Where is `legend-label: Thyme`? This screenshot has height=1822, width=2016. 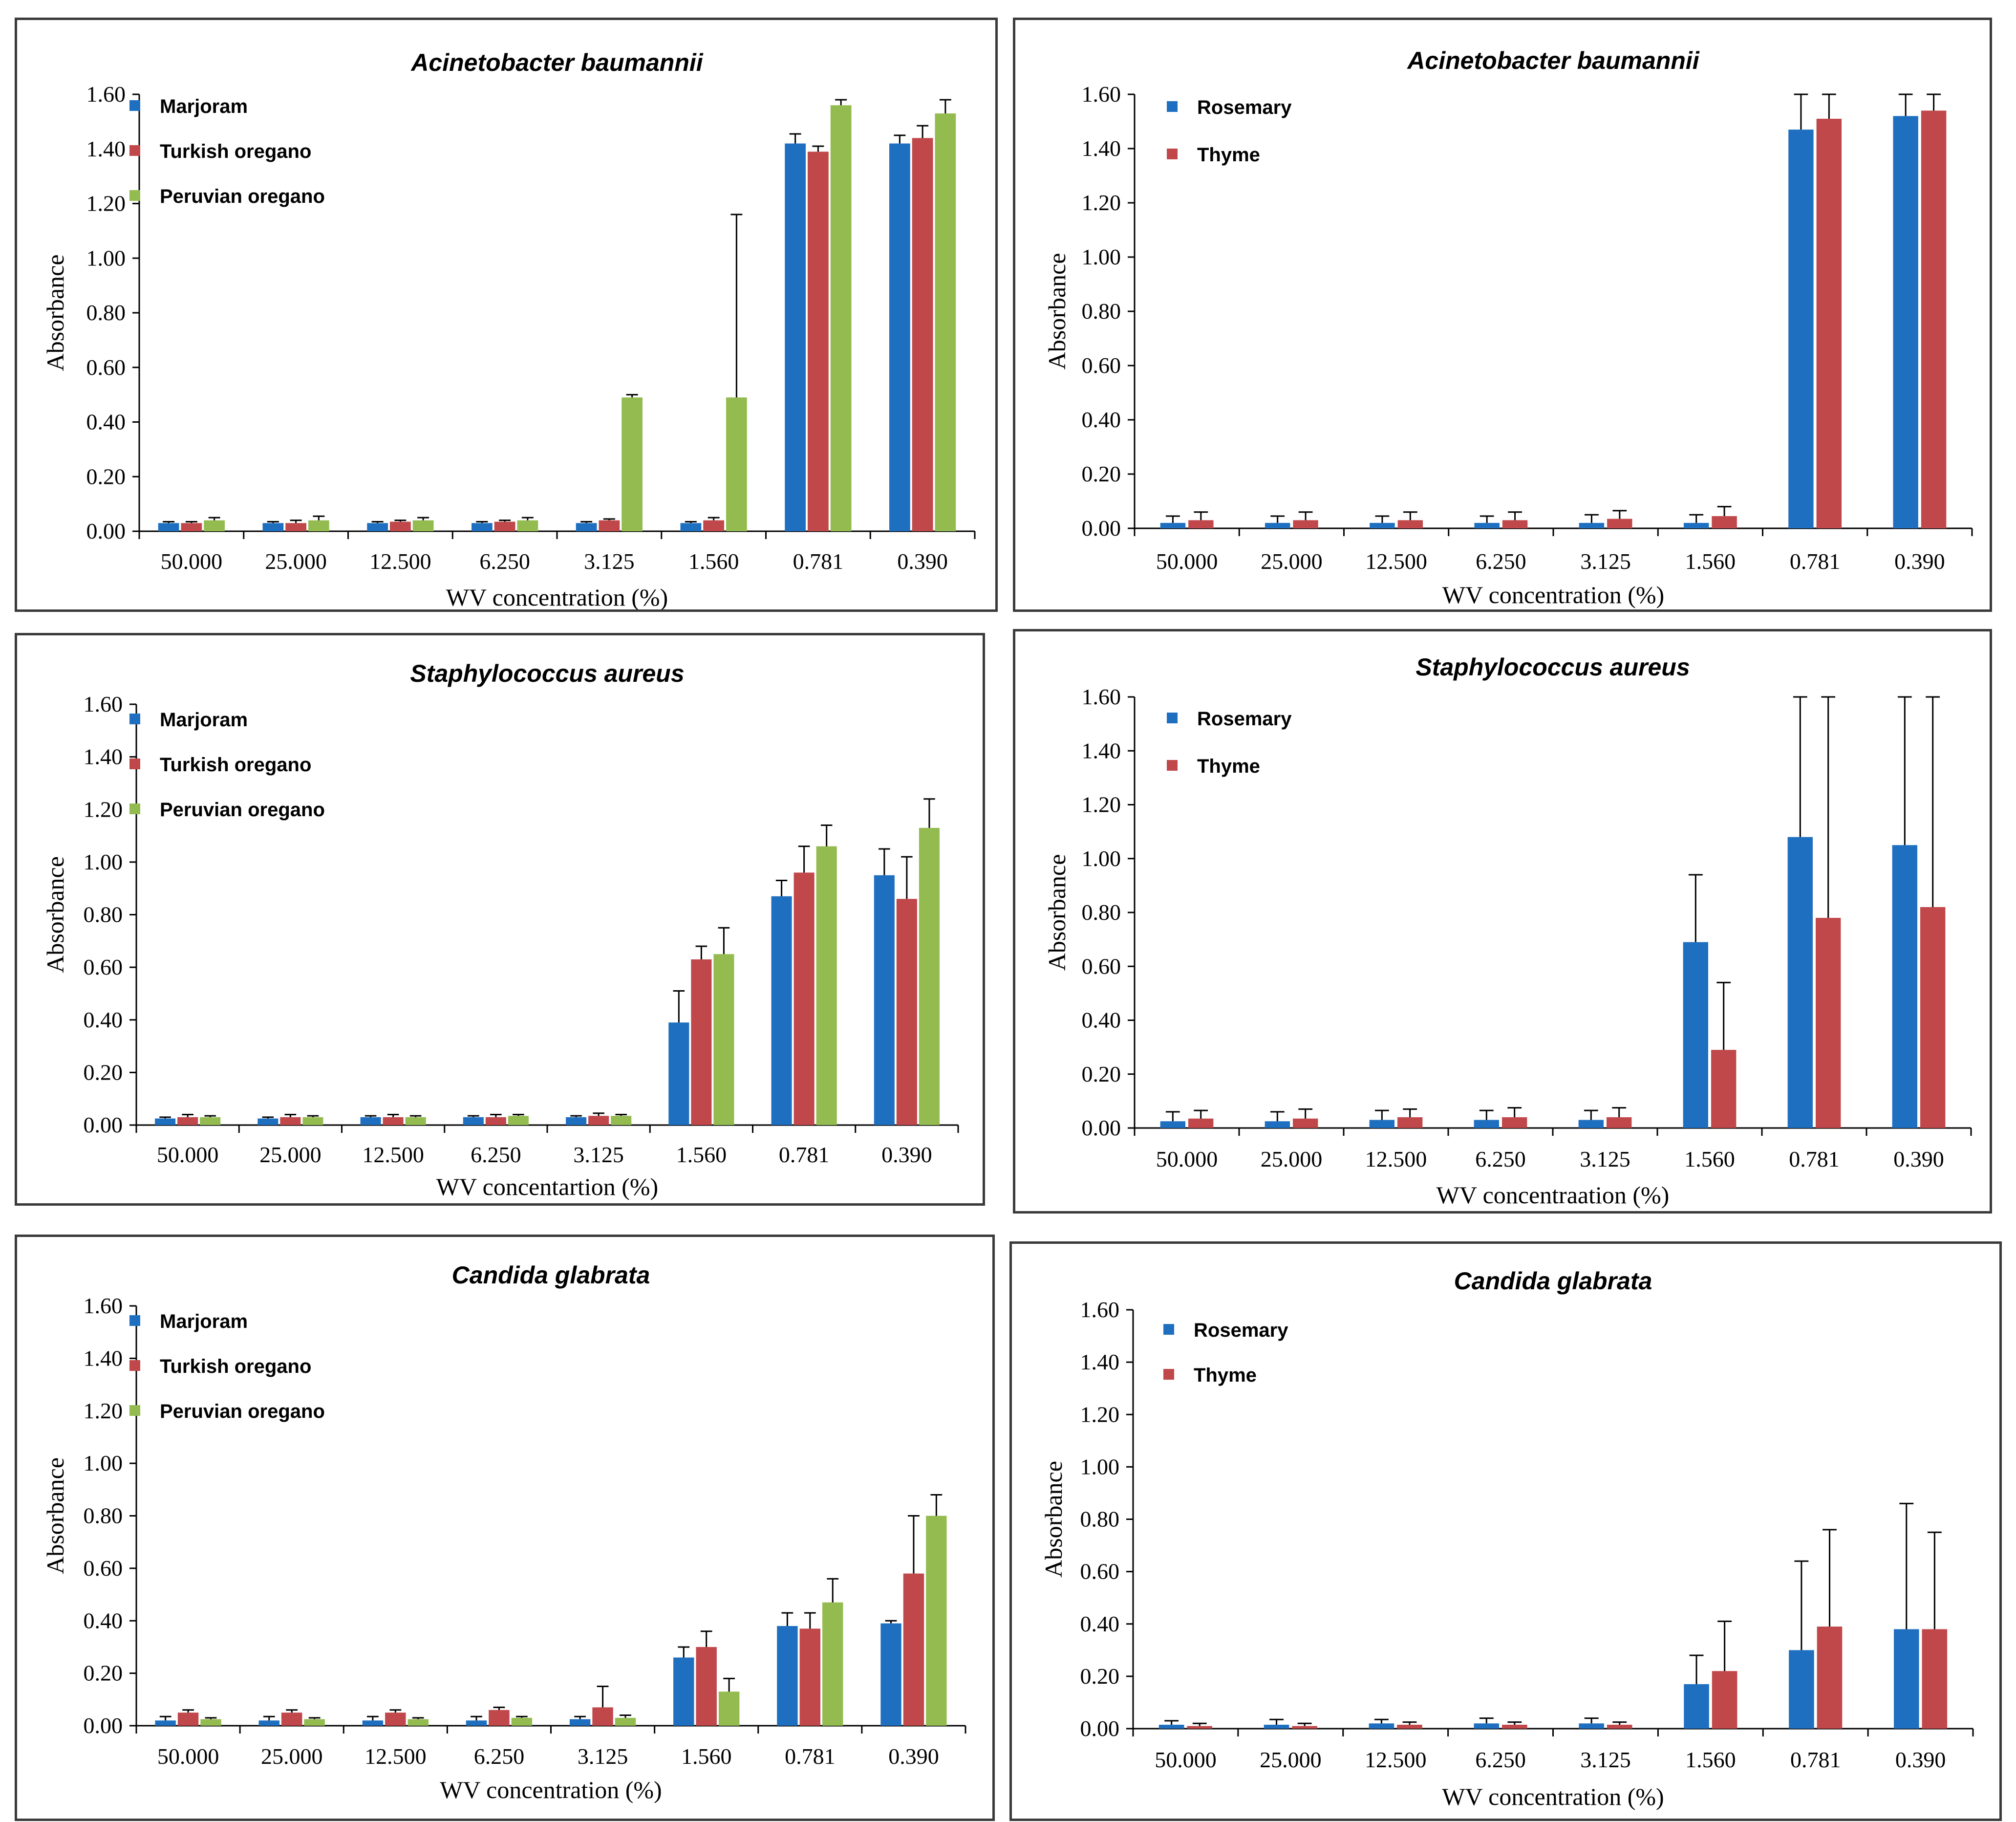
legend-label: Thyme is located at coordinates (1228, 155).